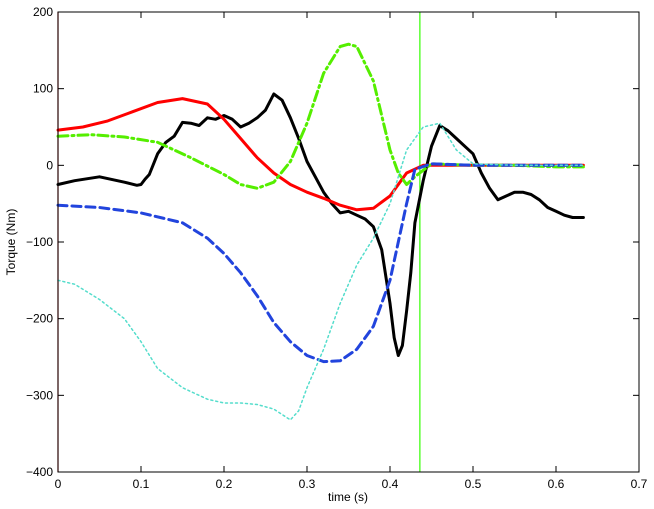  I want to click on x-axis-label: time (s), so click(348, 497).